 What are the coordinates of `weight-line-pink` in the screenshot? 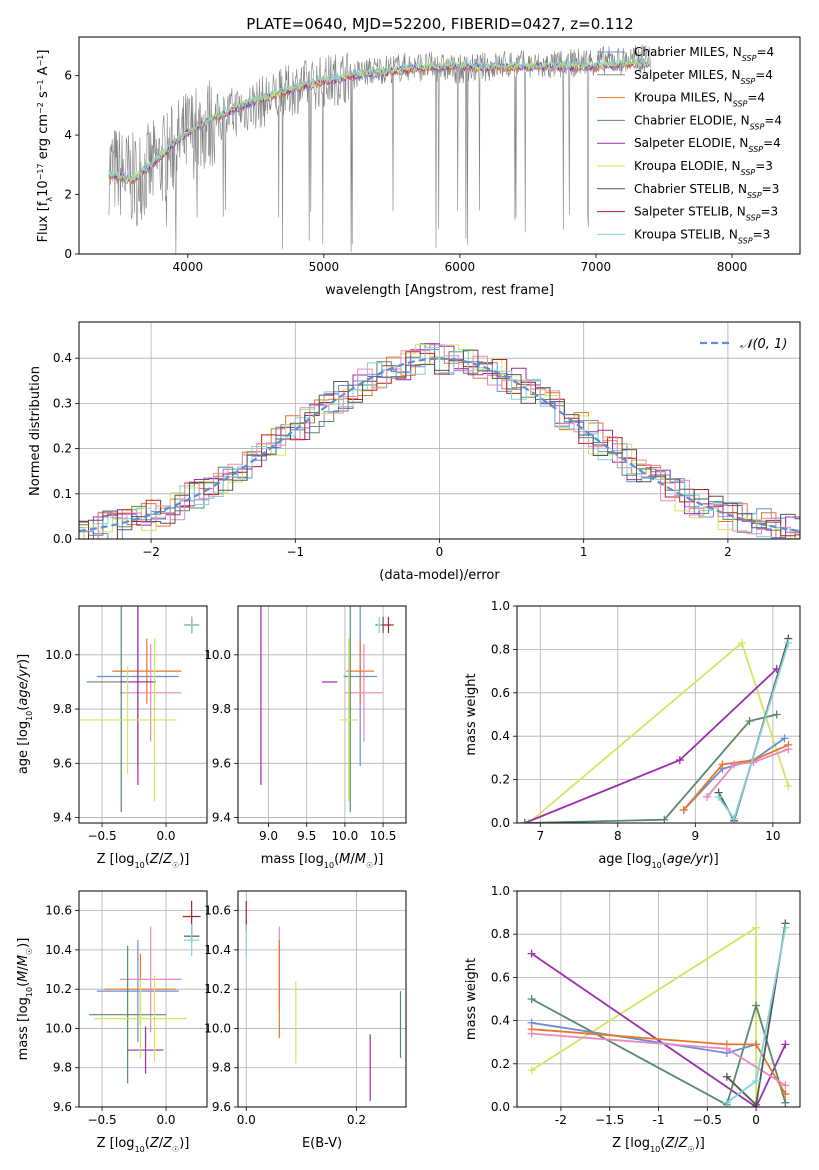 It's located at (747, 773).